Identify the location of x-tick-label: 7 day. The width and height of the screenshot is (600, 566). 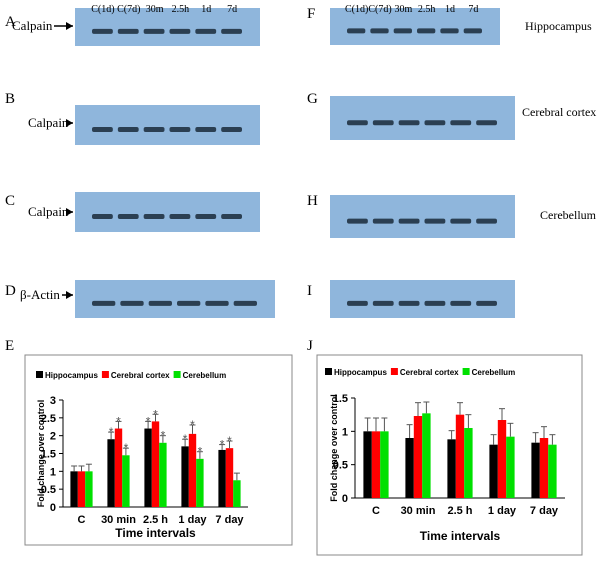
(229, 520).